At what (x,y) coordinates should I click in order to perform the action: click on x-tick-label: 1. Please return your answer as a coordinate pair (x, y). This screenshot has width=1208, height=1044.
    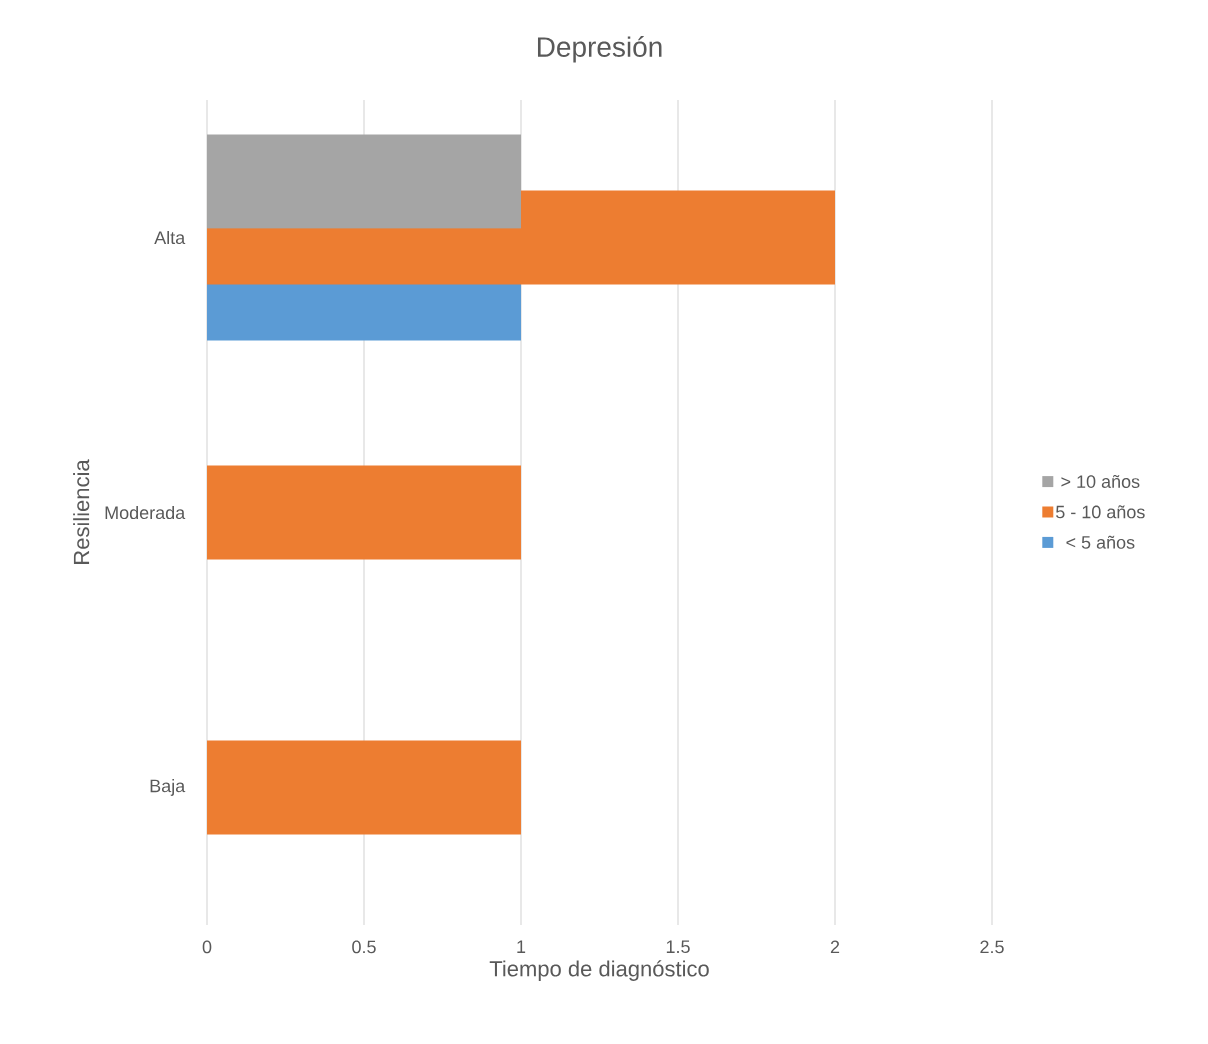
    Looking at the image, I should click on (521, 946).